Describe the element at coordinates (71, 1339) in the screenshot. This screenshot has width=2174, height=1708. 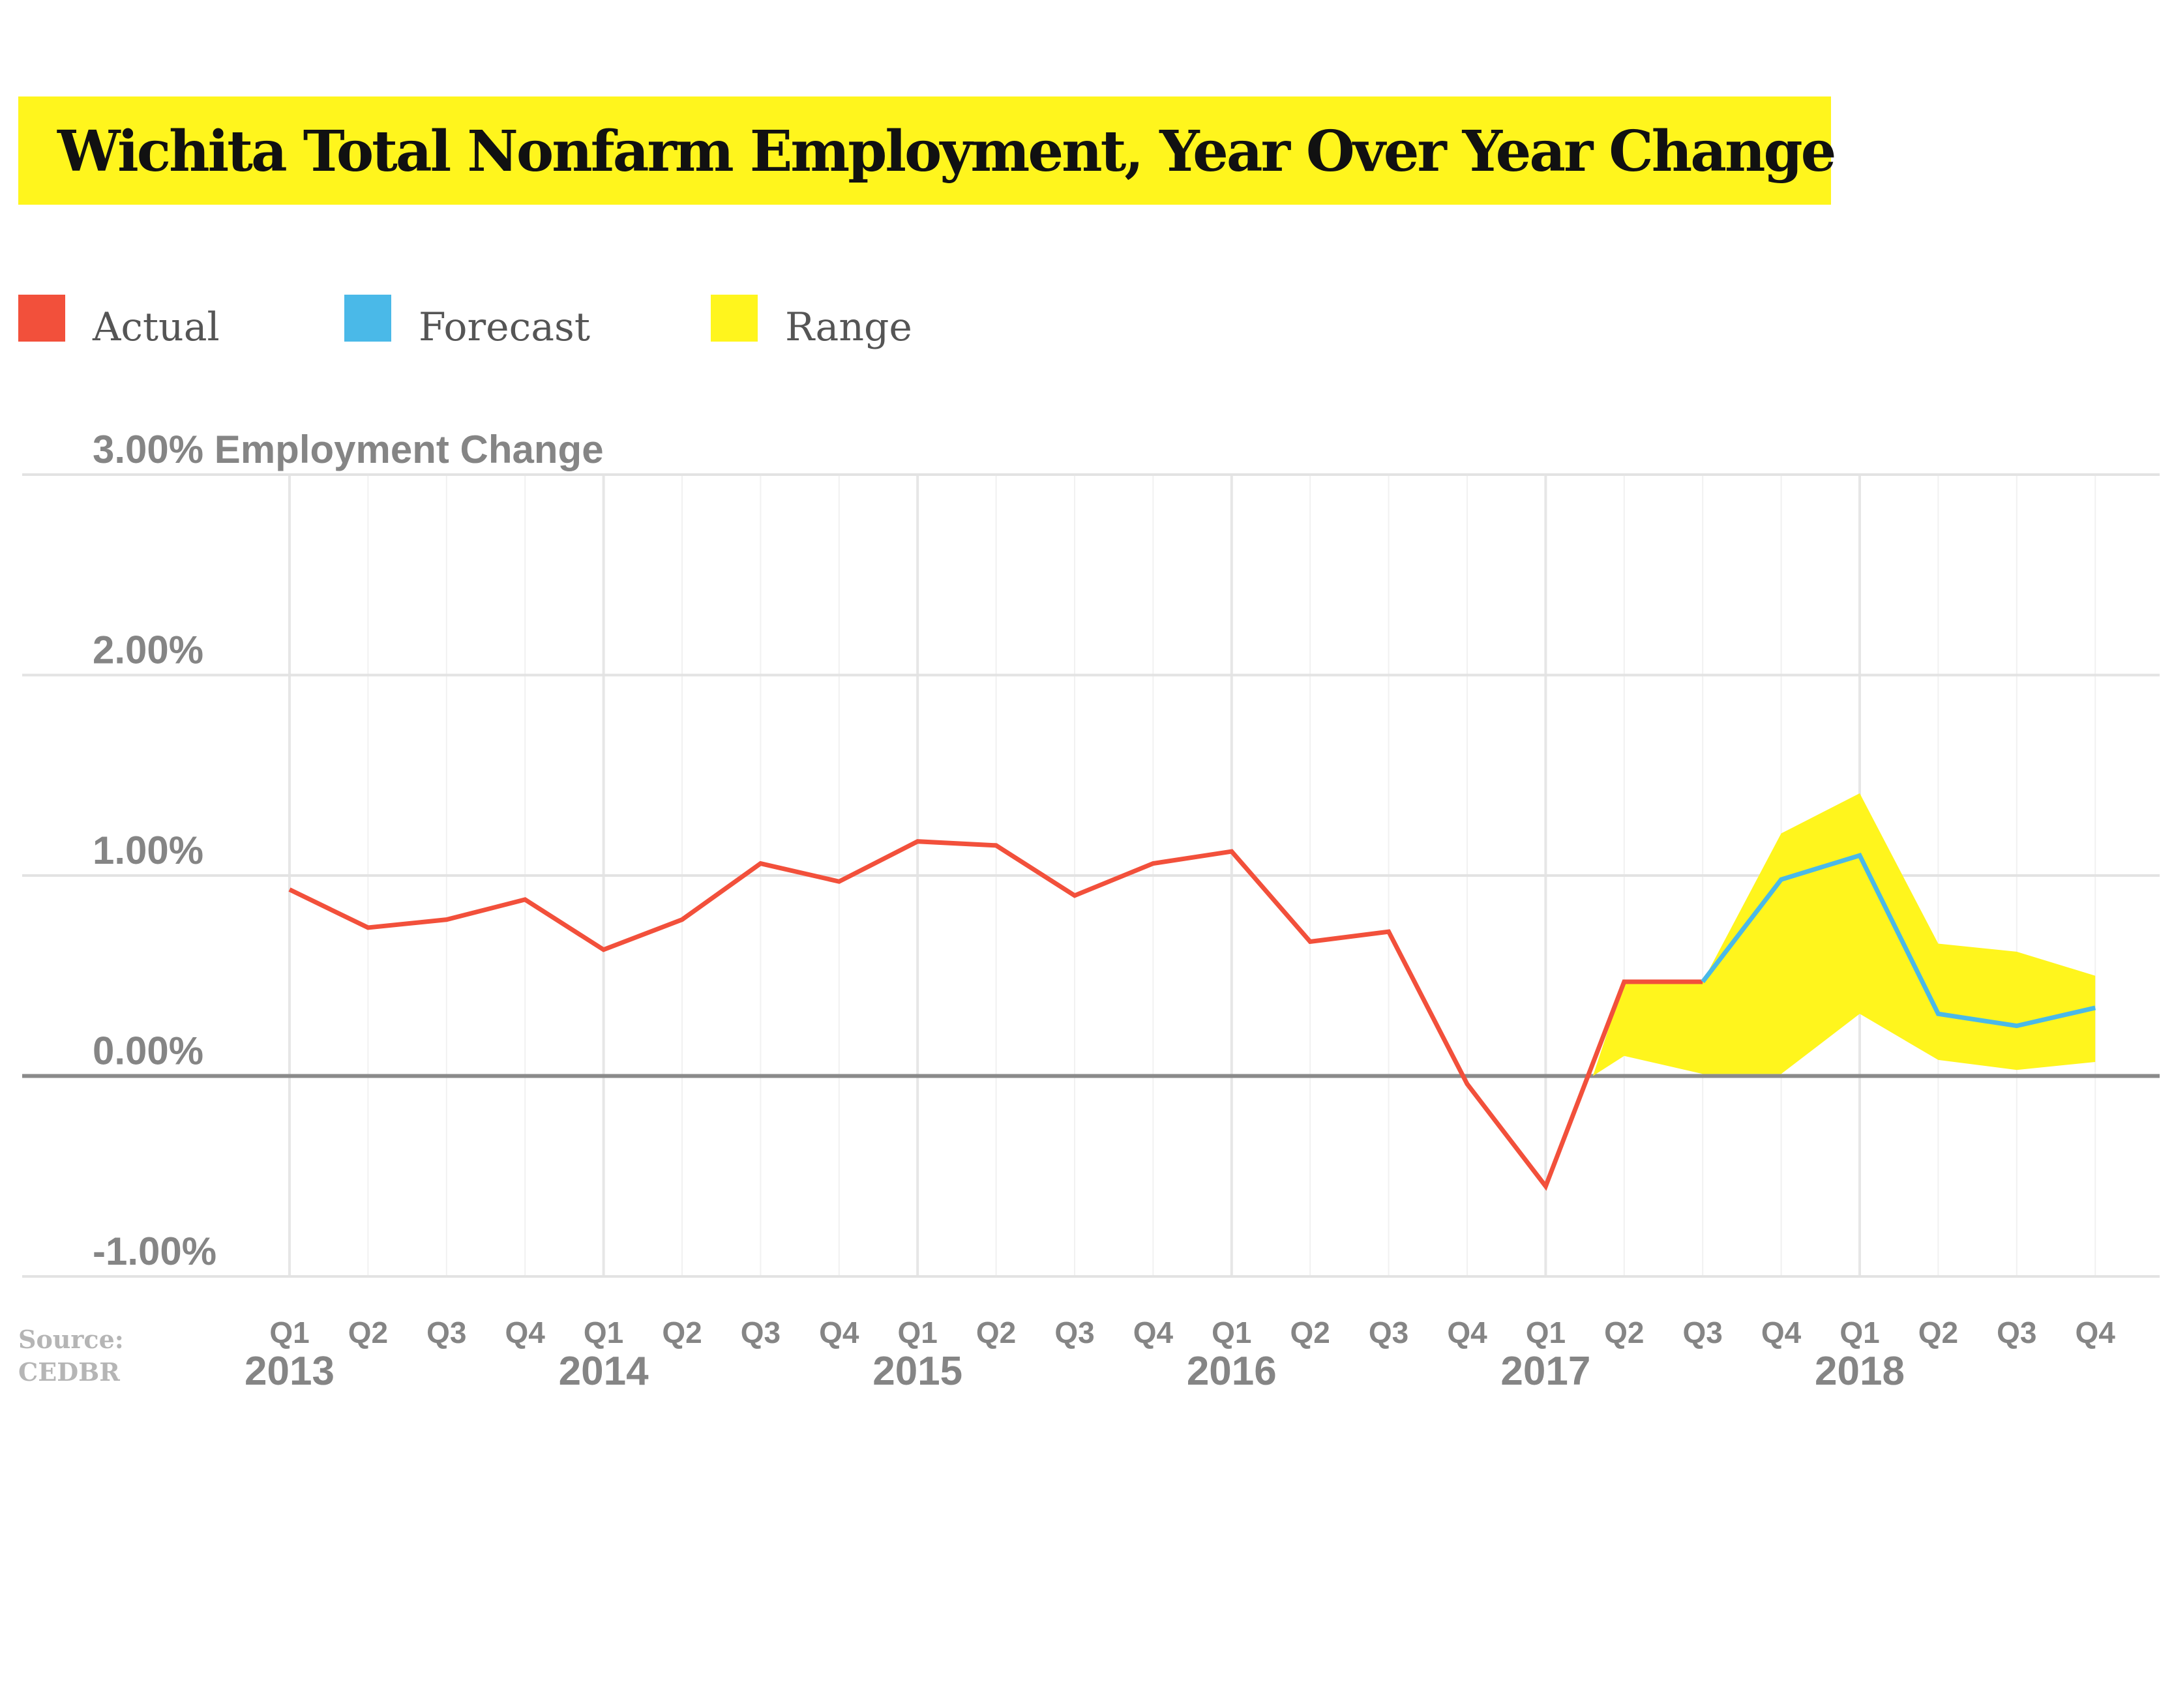
I see `source-label: Source:` at that location.